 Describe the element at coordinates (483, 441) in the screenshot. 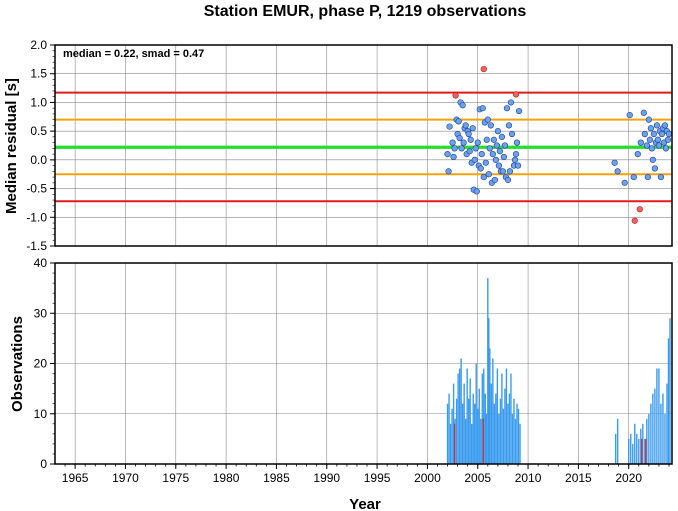

I see `outlier-bar` at that location.